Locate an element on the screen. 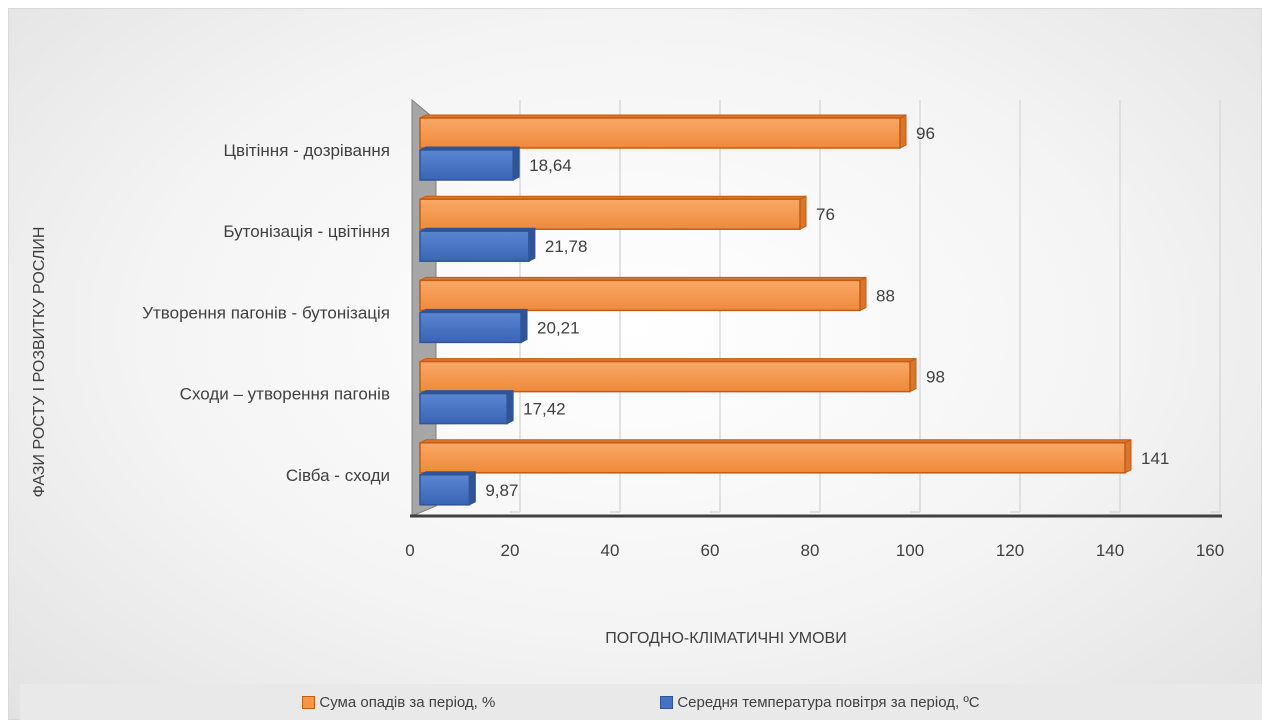 The image size is (1262, 720). data-label: 17,42 is located at coordinates (544, 409).